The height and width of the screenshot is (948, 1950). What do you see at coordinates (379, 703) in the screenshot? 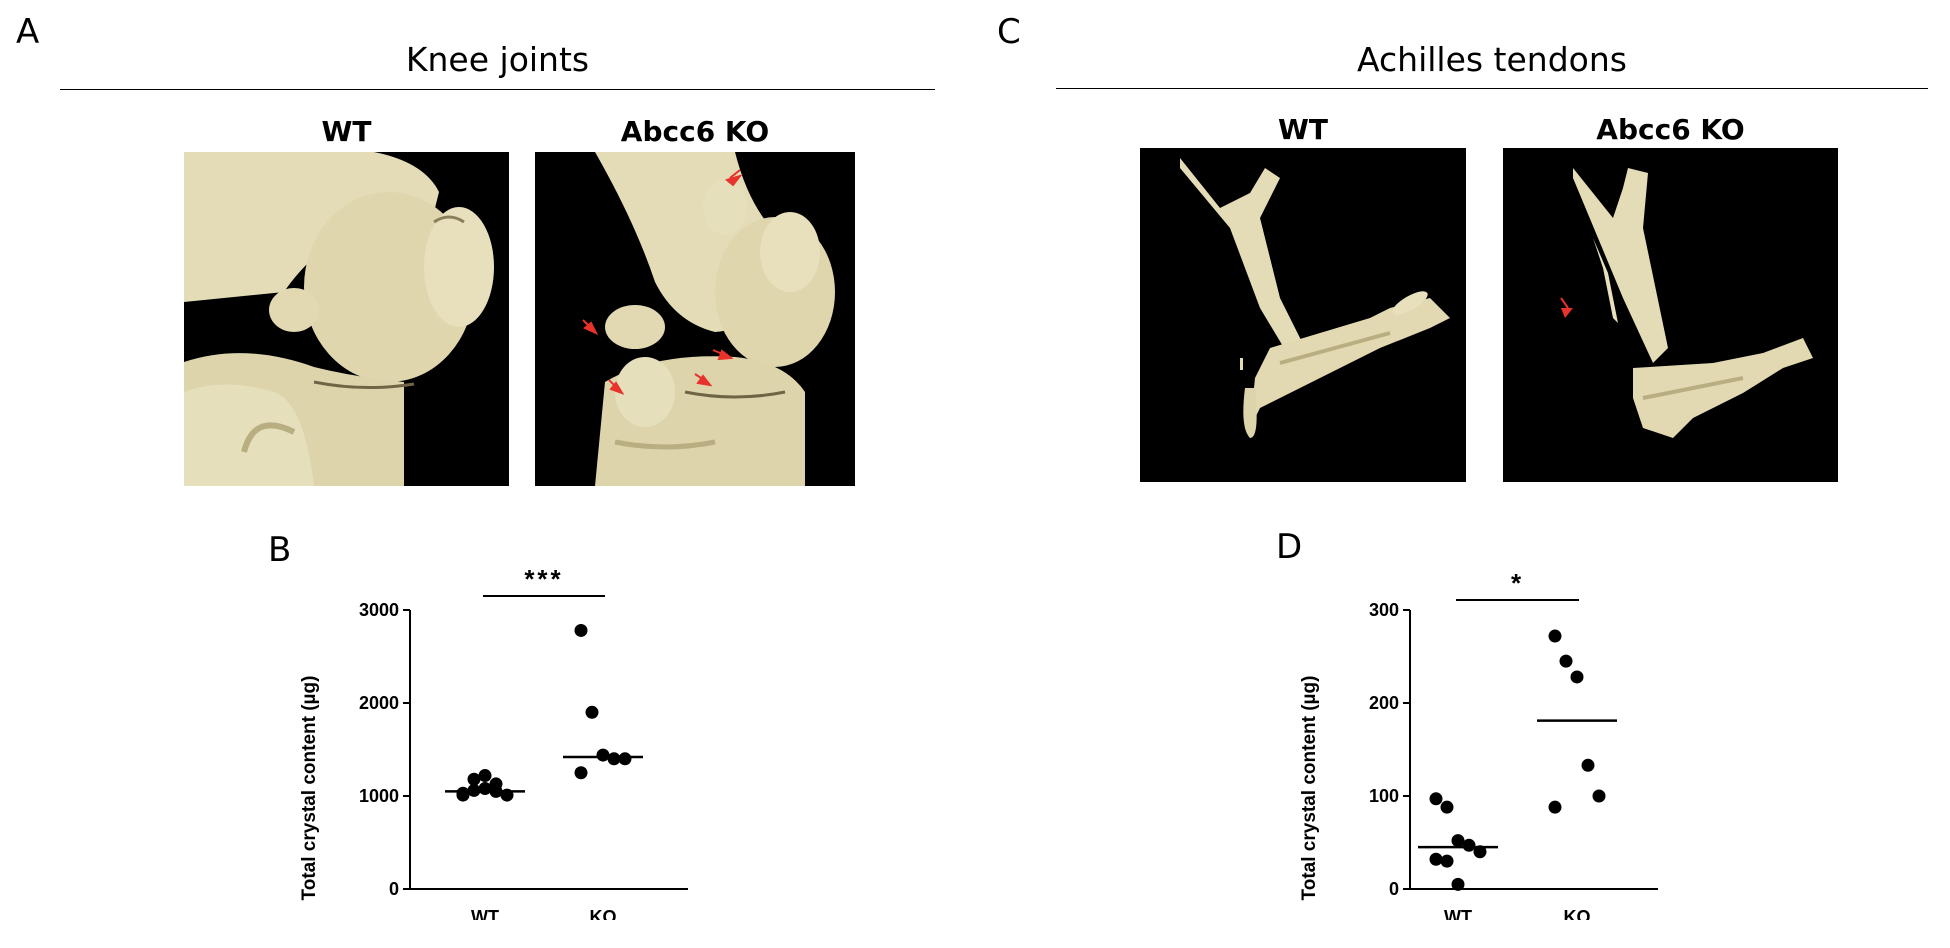
I see `y-tick-label: 2000` at bounding box center [379, 703].